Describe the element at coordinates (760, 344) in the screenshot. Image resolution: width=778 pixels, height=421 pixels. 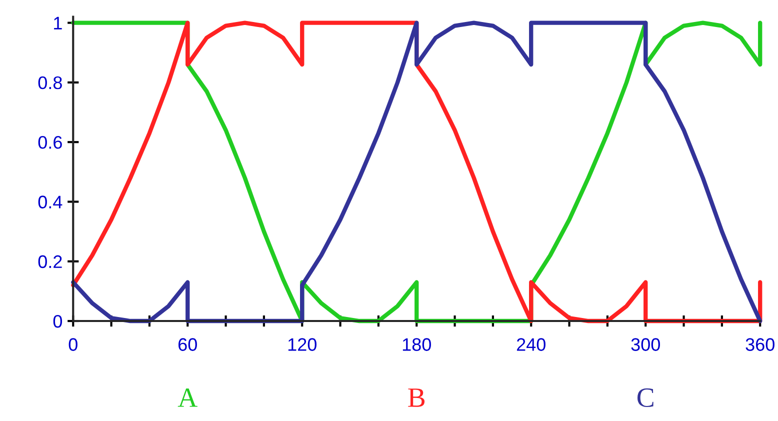
I see `x-tick-label: 360` at that location.